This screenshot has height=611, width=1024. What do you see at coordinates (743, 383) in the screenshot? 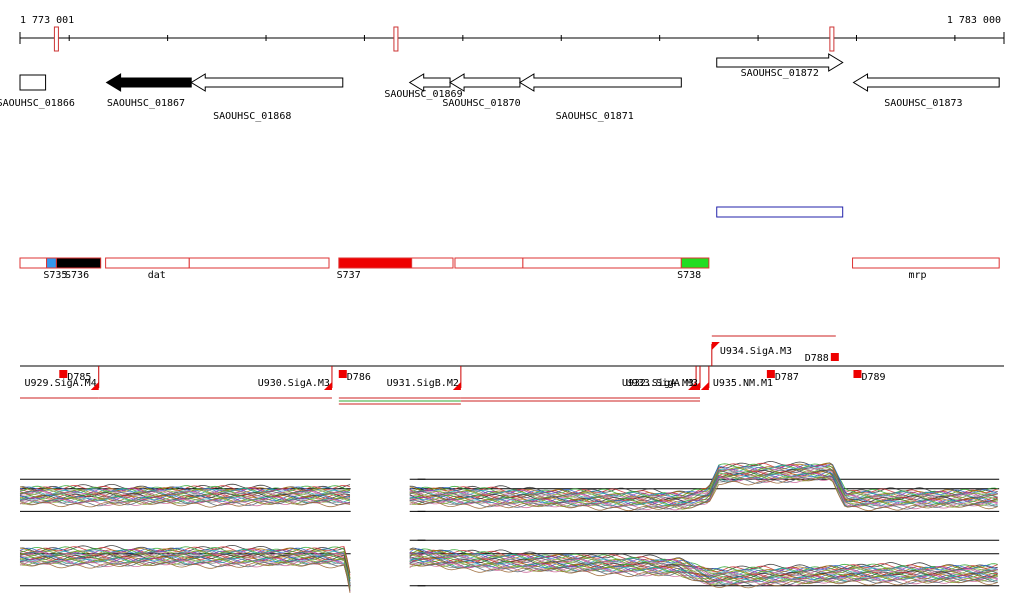
I see `tss-label: U935.NM.M1` at bounding box center [743, 383].